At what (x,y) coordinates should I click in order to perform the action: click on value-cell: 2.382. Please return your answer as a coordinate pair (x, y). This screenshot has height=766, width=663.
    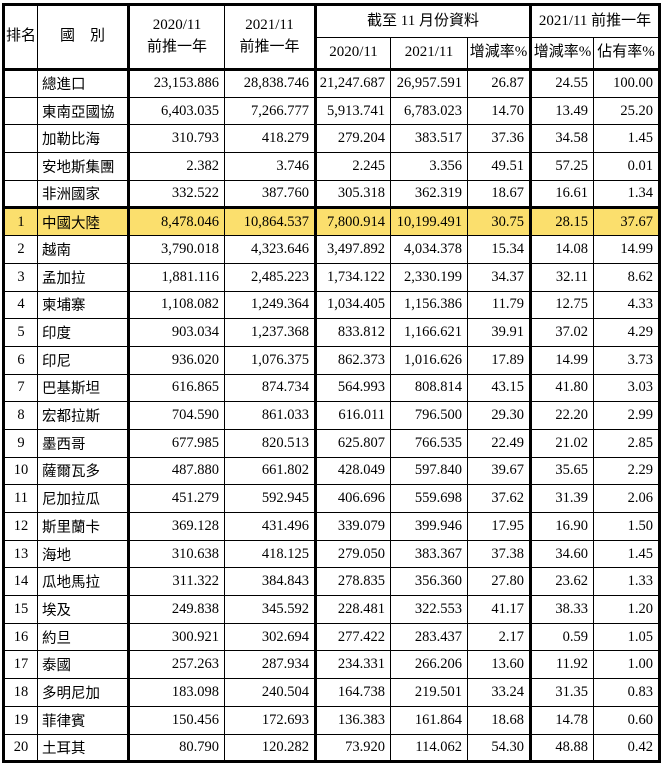
    Looking at the image, I should click on (176, 166).